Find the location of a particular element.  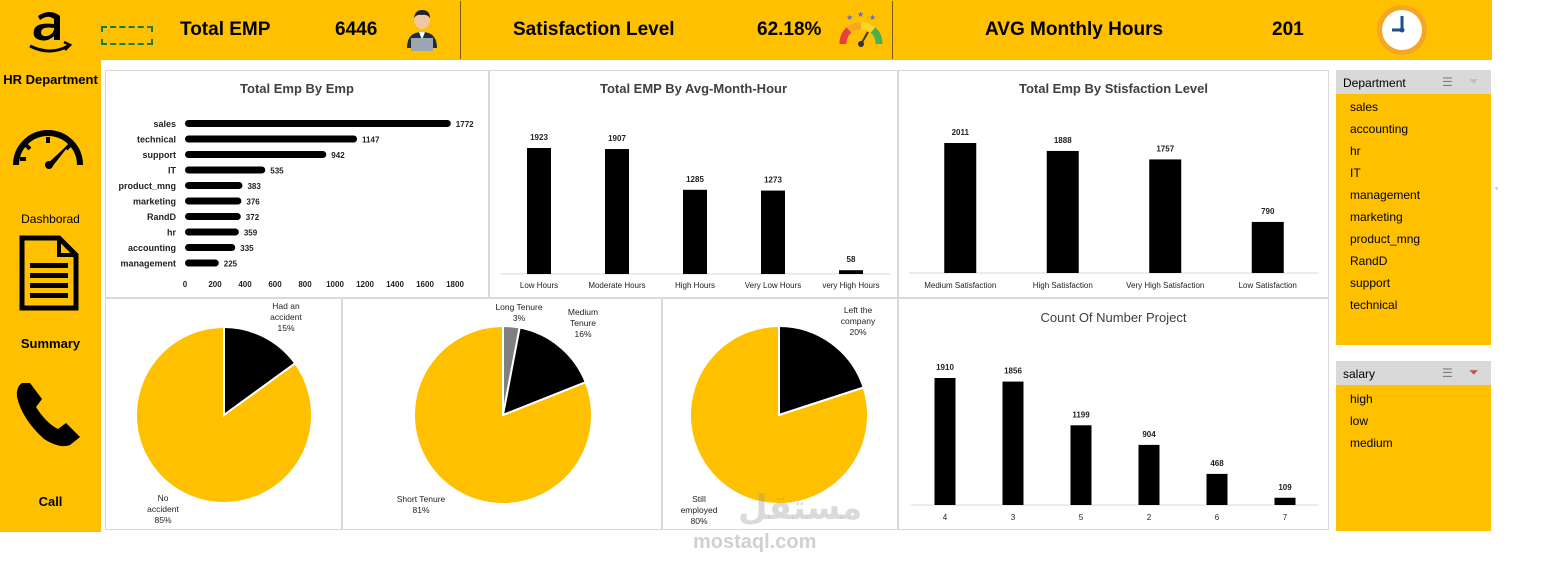

pie-chart: Left the company 20% Still employed 80% is located at coordinates (778, 415).